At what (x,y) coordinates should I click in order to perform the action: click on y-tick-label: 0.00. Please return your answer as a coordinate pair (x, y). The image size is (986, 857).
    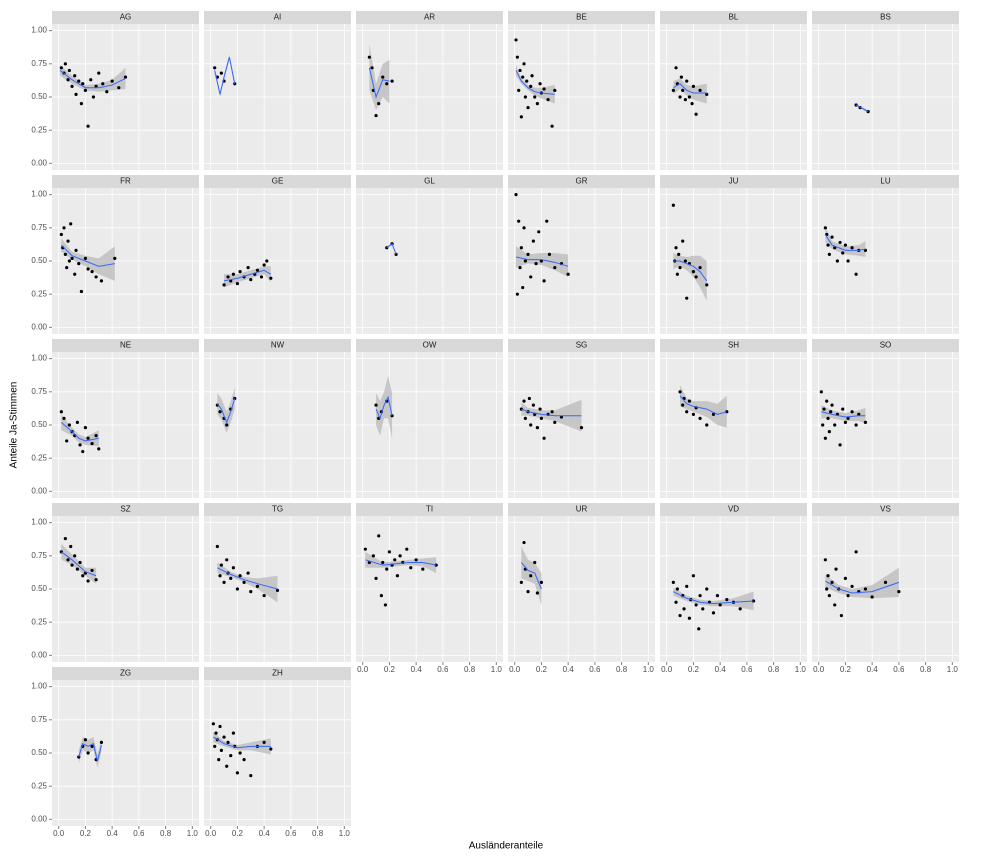
    Looking at the image, I should click on (39, 654).